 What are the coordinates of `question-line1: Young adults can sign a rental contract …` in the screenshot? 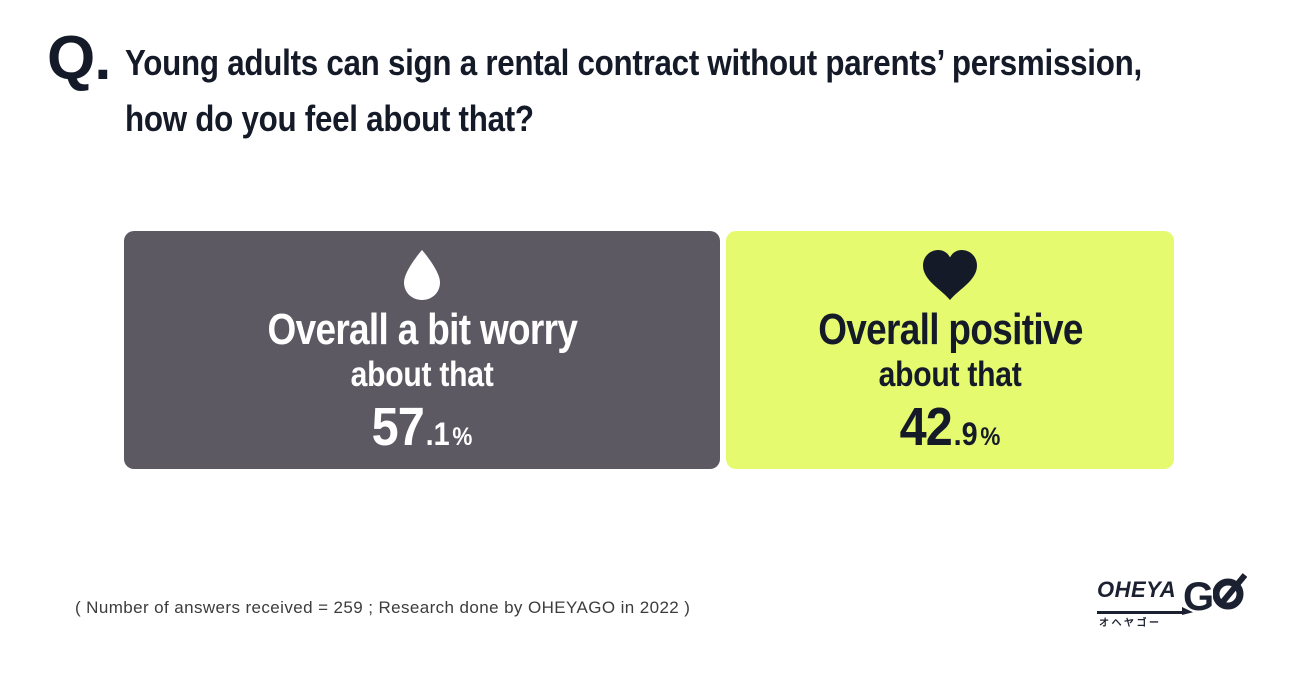 It's located at (634, 62).